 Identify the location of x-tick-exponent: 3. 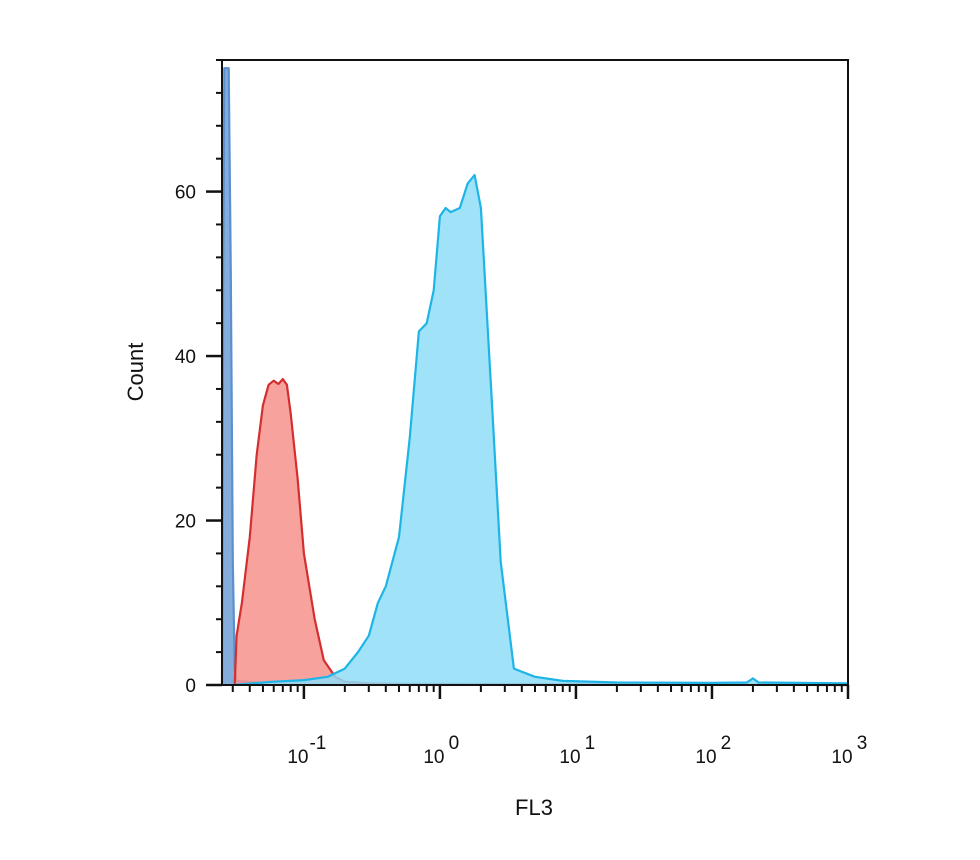
(862, 743).